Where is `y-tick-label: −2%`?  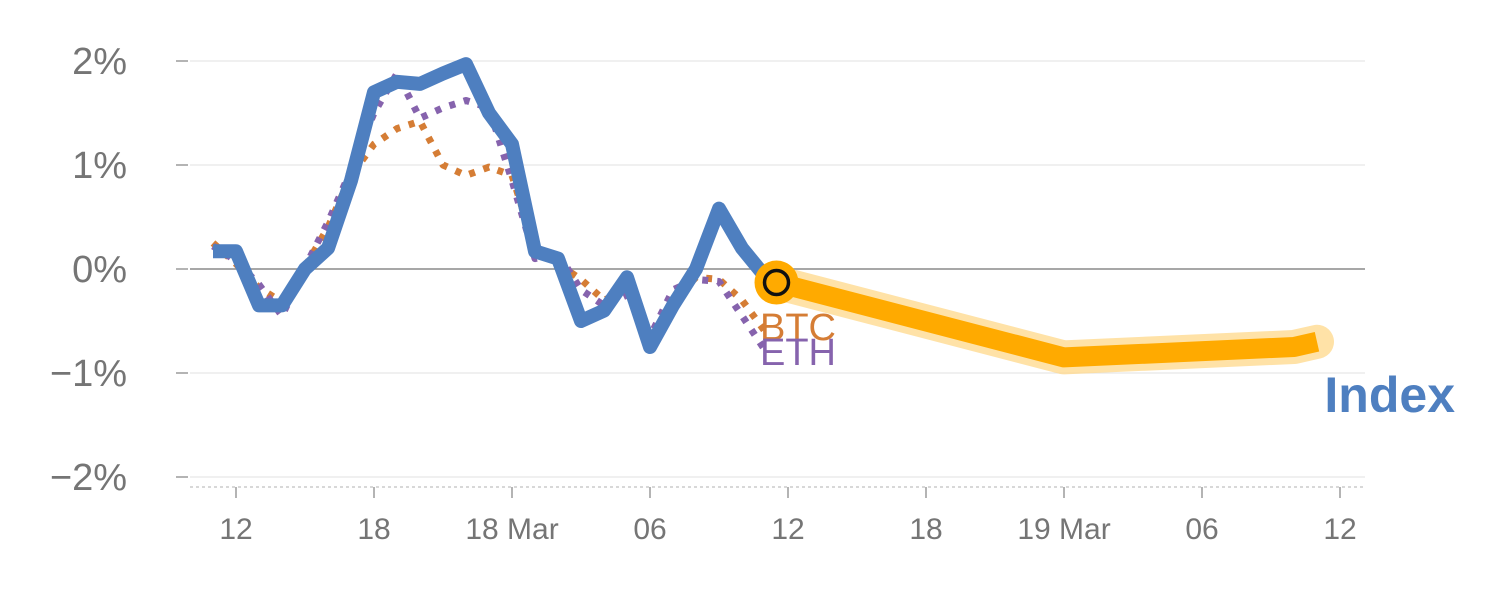 y-tick-label: −2% is located at coordinates (88, 478).